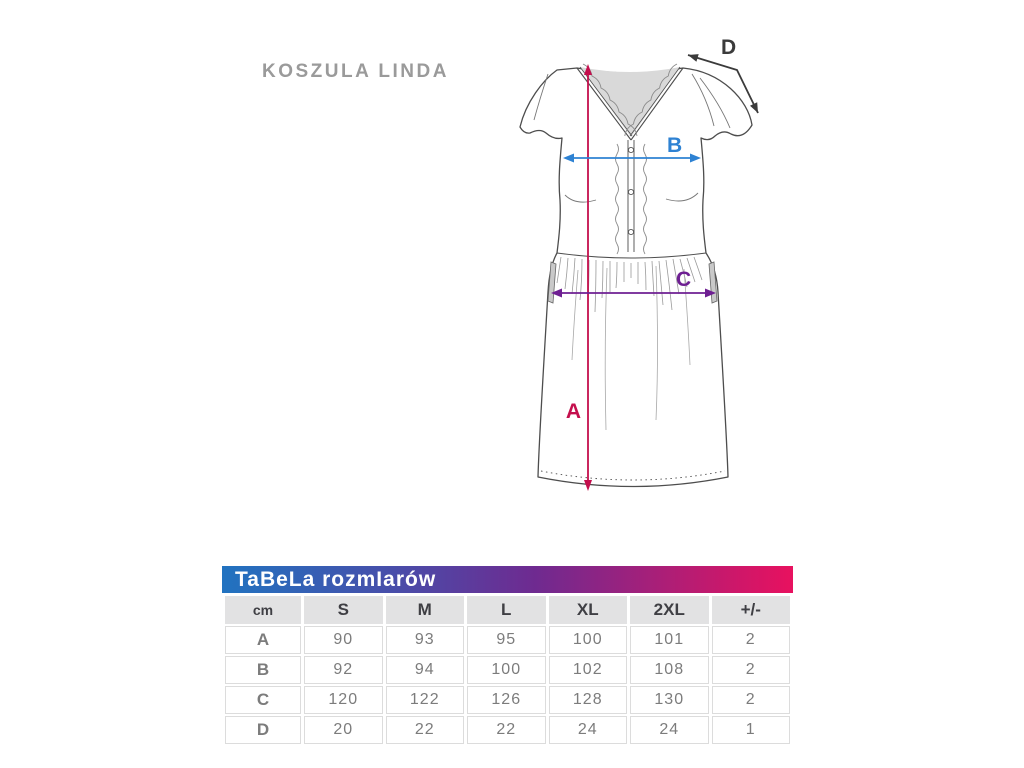 The image size is (1024, 768). What do you see at coordinates (263, 730) in the screenshot?
I see `row-label-d: D` at bounding box center [263, 730].